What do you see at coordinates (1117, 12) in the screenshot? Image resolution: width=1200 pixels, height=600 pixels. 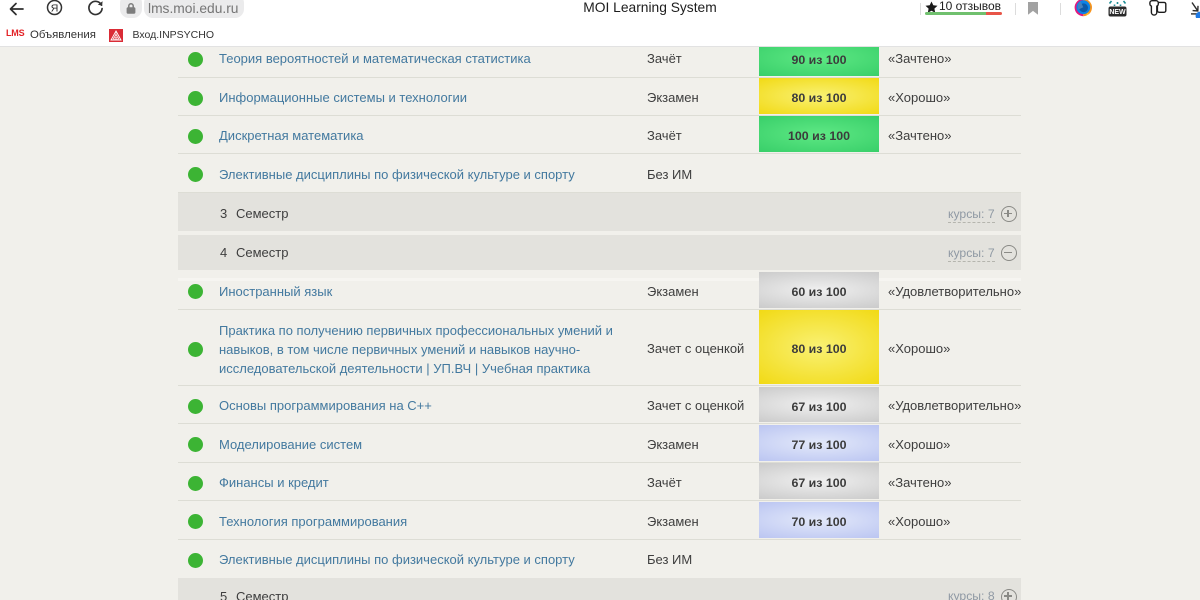 I see `svg-text: NEW` at bounding box center [1117, 12].